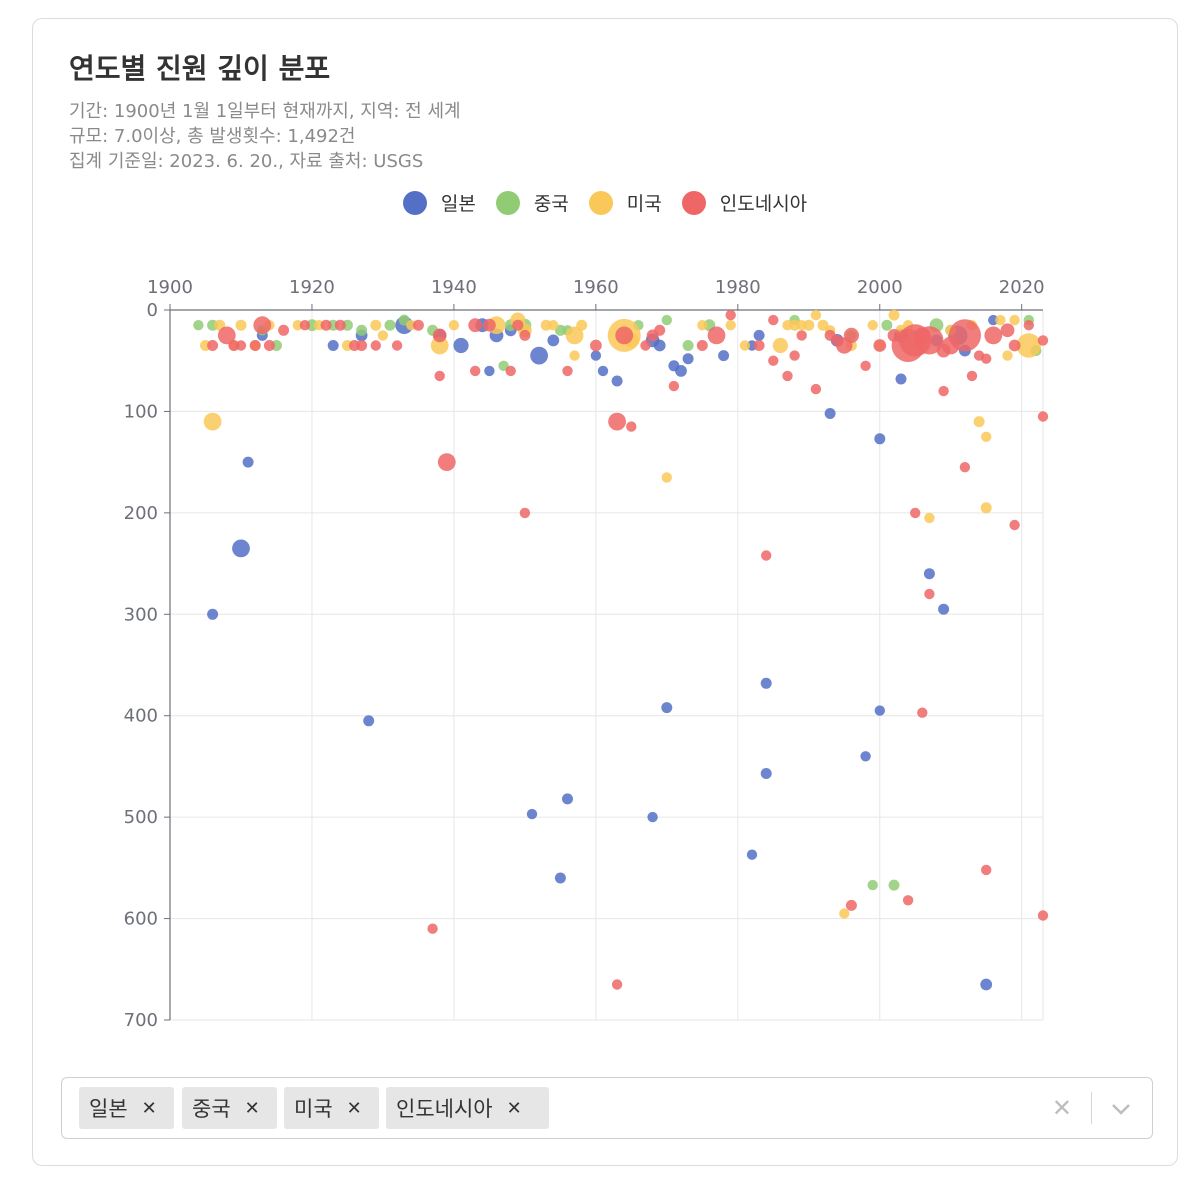 This screenshot has width=1200, height=1188. Describe the element at coordinates (596, 287) in the screenshot. I see `x-tick-label: 1960` at that location.